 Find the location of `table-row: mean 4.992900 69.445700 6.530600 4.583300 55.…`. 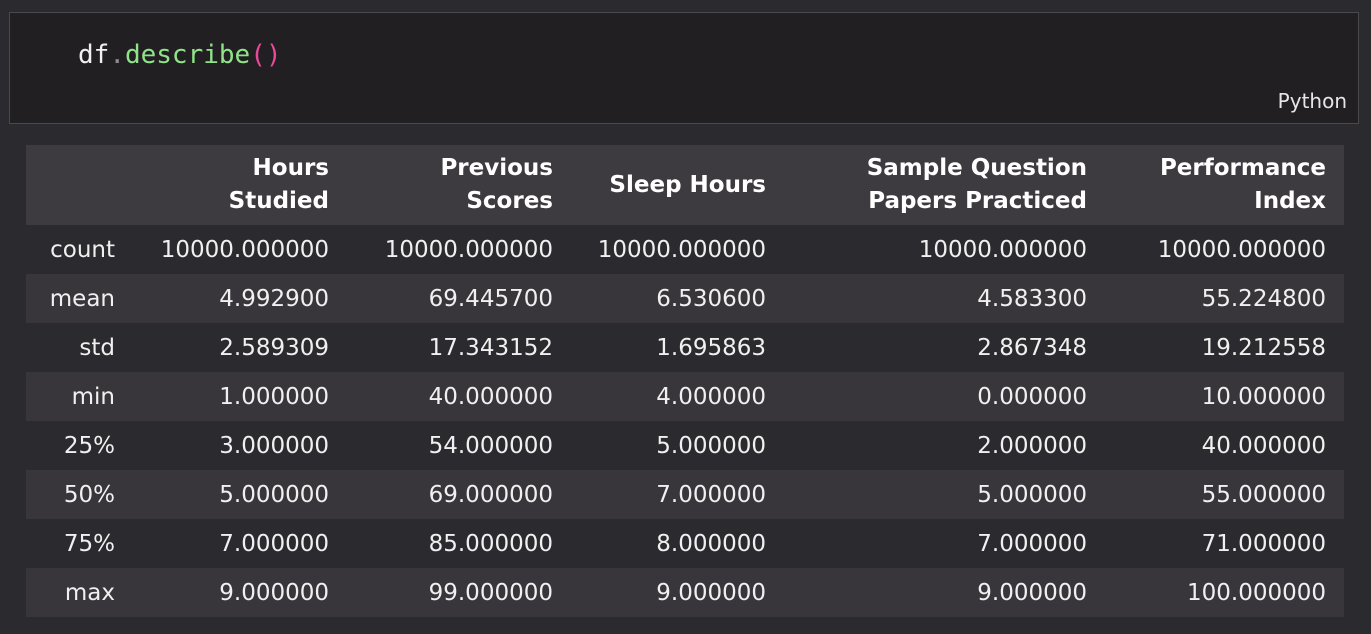

table-row: mean 4.992900 69.445700 6.530600 4.583300 55.… is located at coordinates (685, 298).